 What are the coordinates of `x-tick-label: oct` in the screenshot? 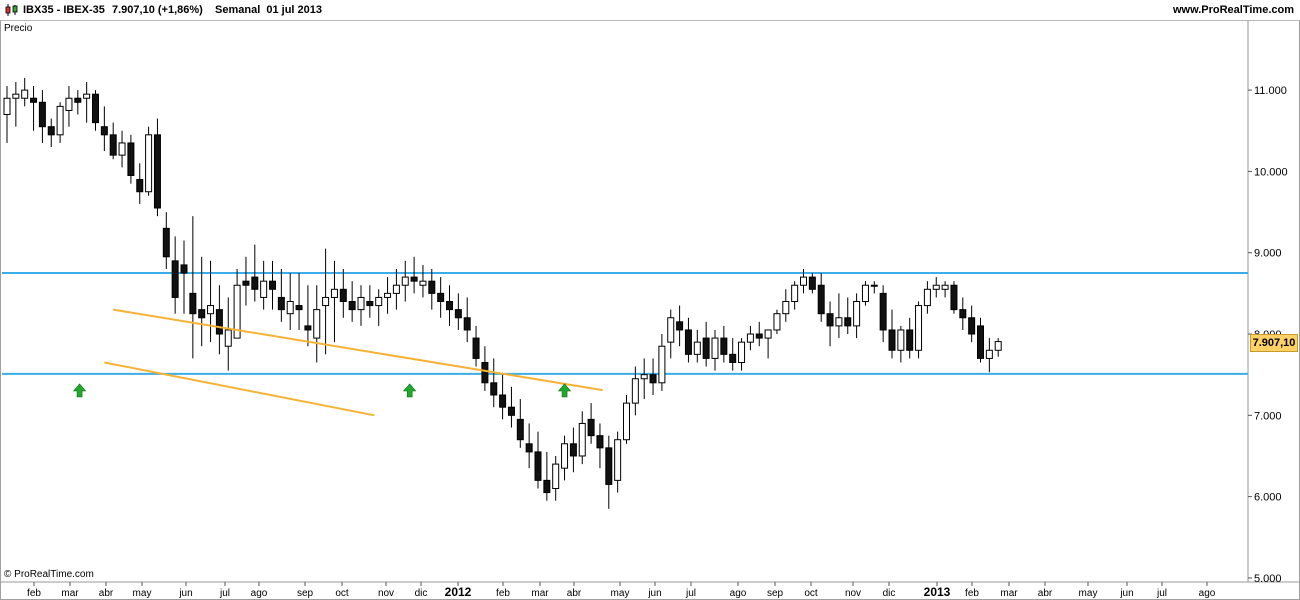 It's located at (811, 593).